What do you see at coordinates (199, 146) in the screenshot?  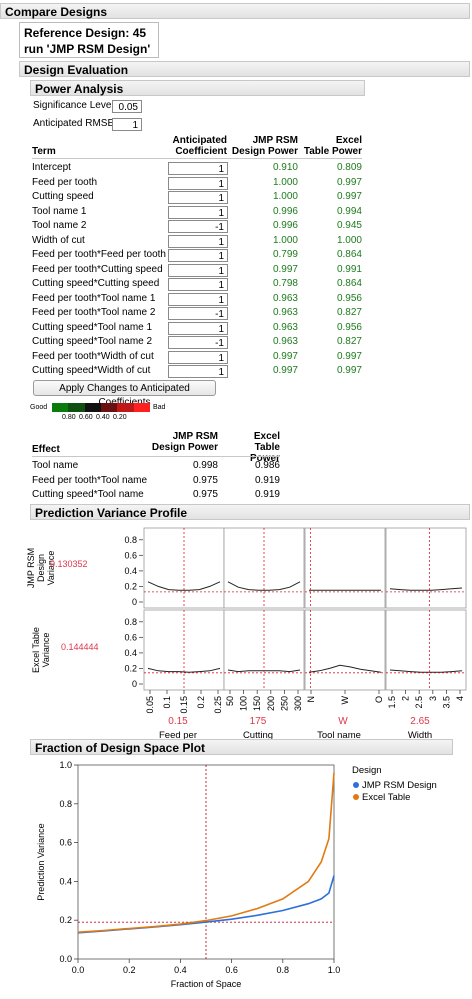 I see `col-header-coefficient: Anticipated Coefficient` at bounding box center [199, 146].